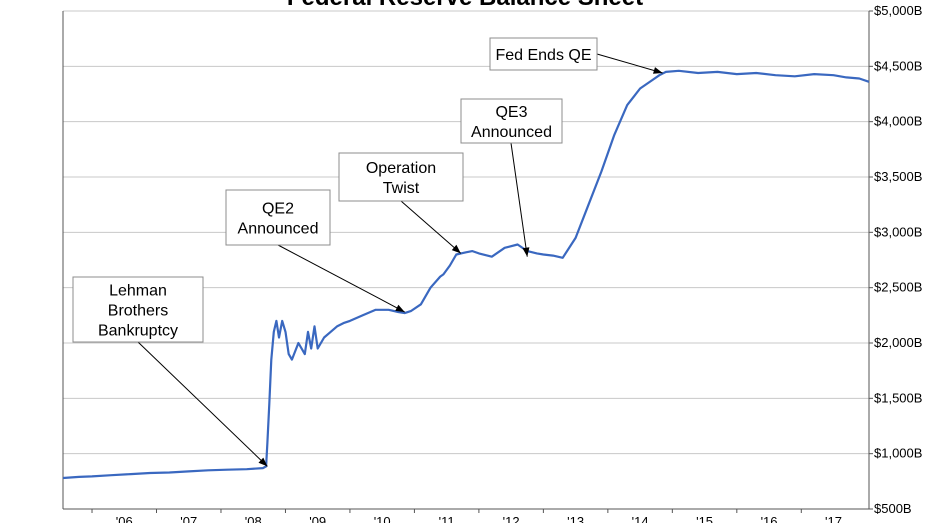 This screenshot has width=931, height=523. What do you see at coordinates (511, 518) in the screenshot?
I see `x-tick-label: '12` at bounding box center [511, 518].